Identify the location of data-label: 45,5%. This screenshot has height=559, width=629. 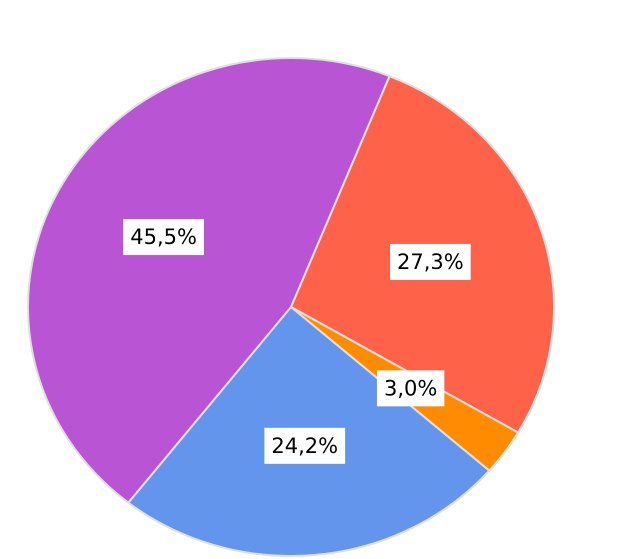
(163, 237).